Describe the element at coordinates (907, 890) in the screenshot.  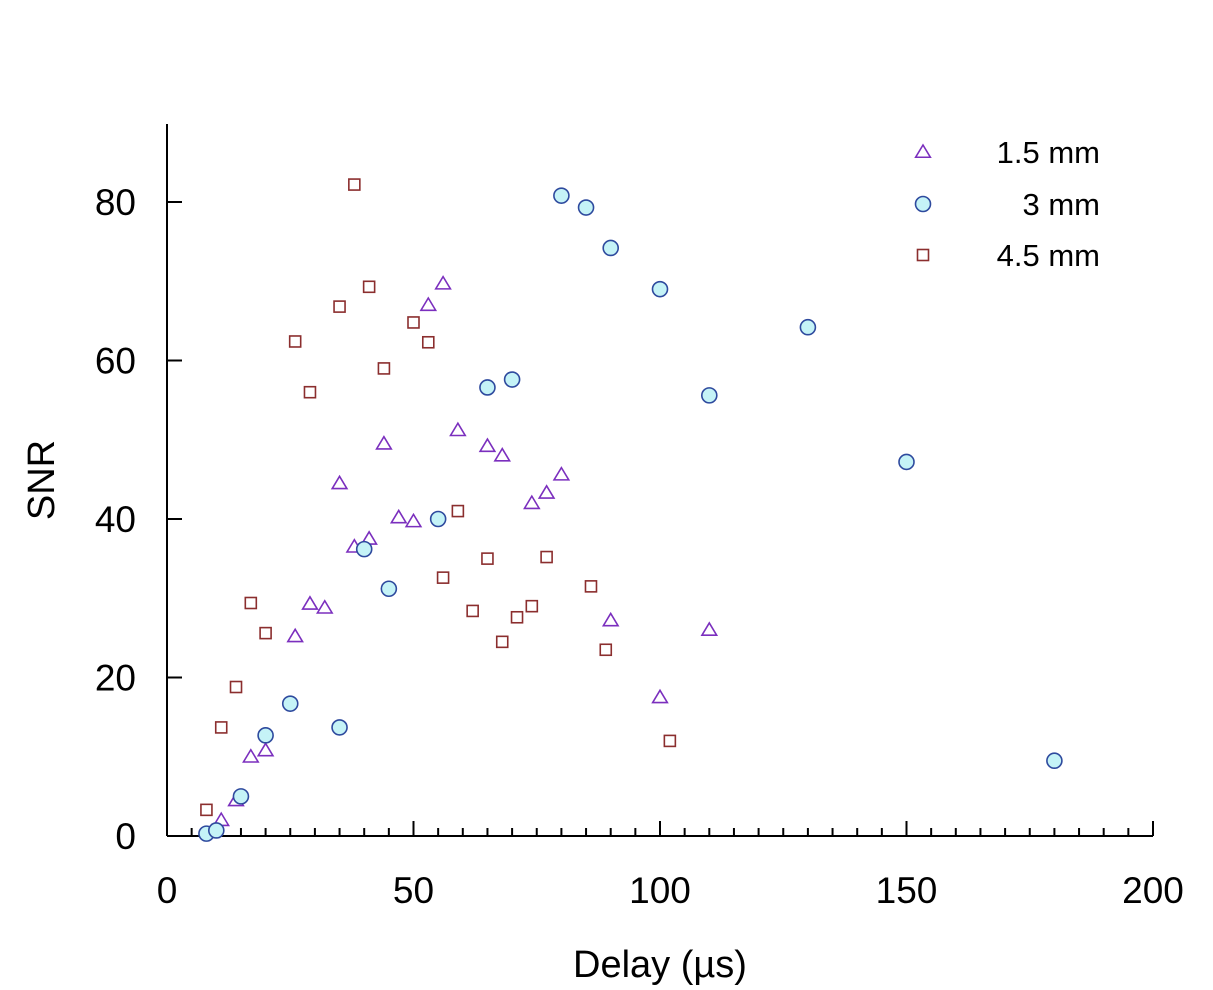
I see `x-tick-label: 150` at that location.